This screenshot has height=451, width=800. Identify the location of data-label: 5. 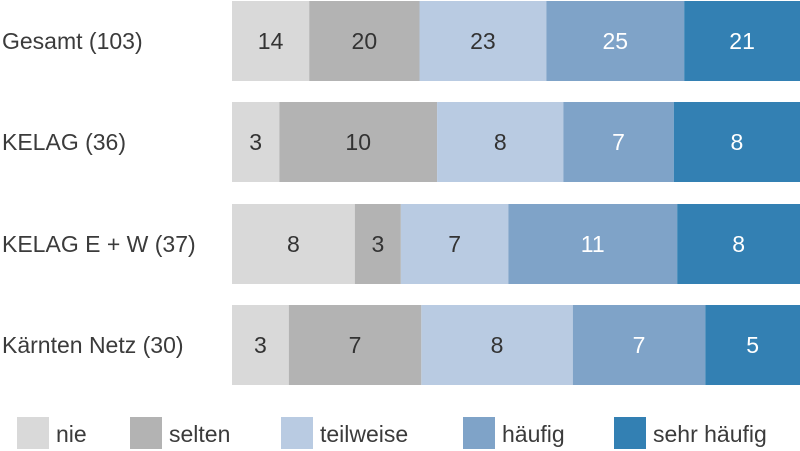
(752, 345).